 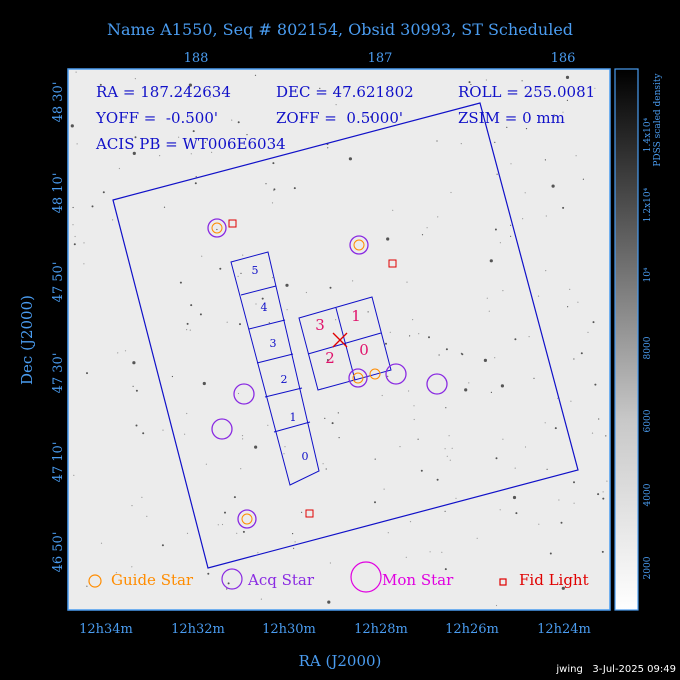 I want to click on chip-label-3: 3, so click(x=320, y=325).